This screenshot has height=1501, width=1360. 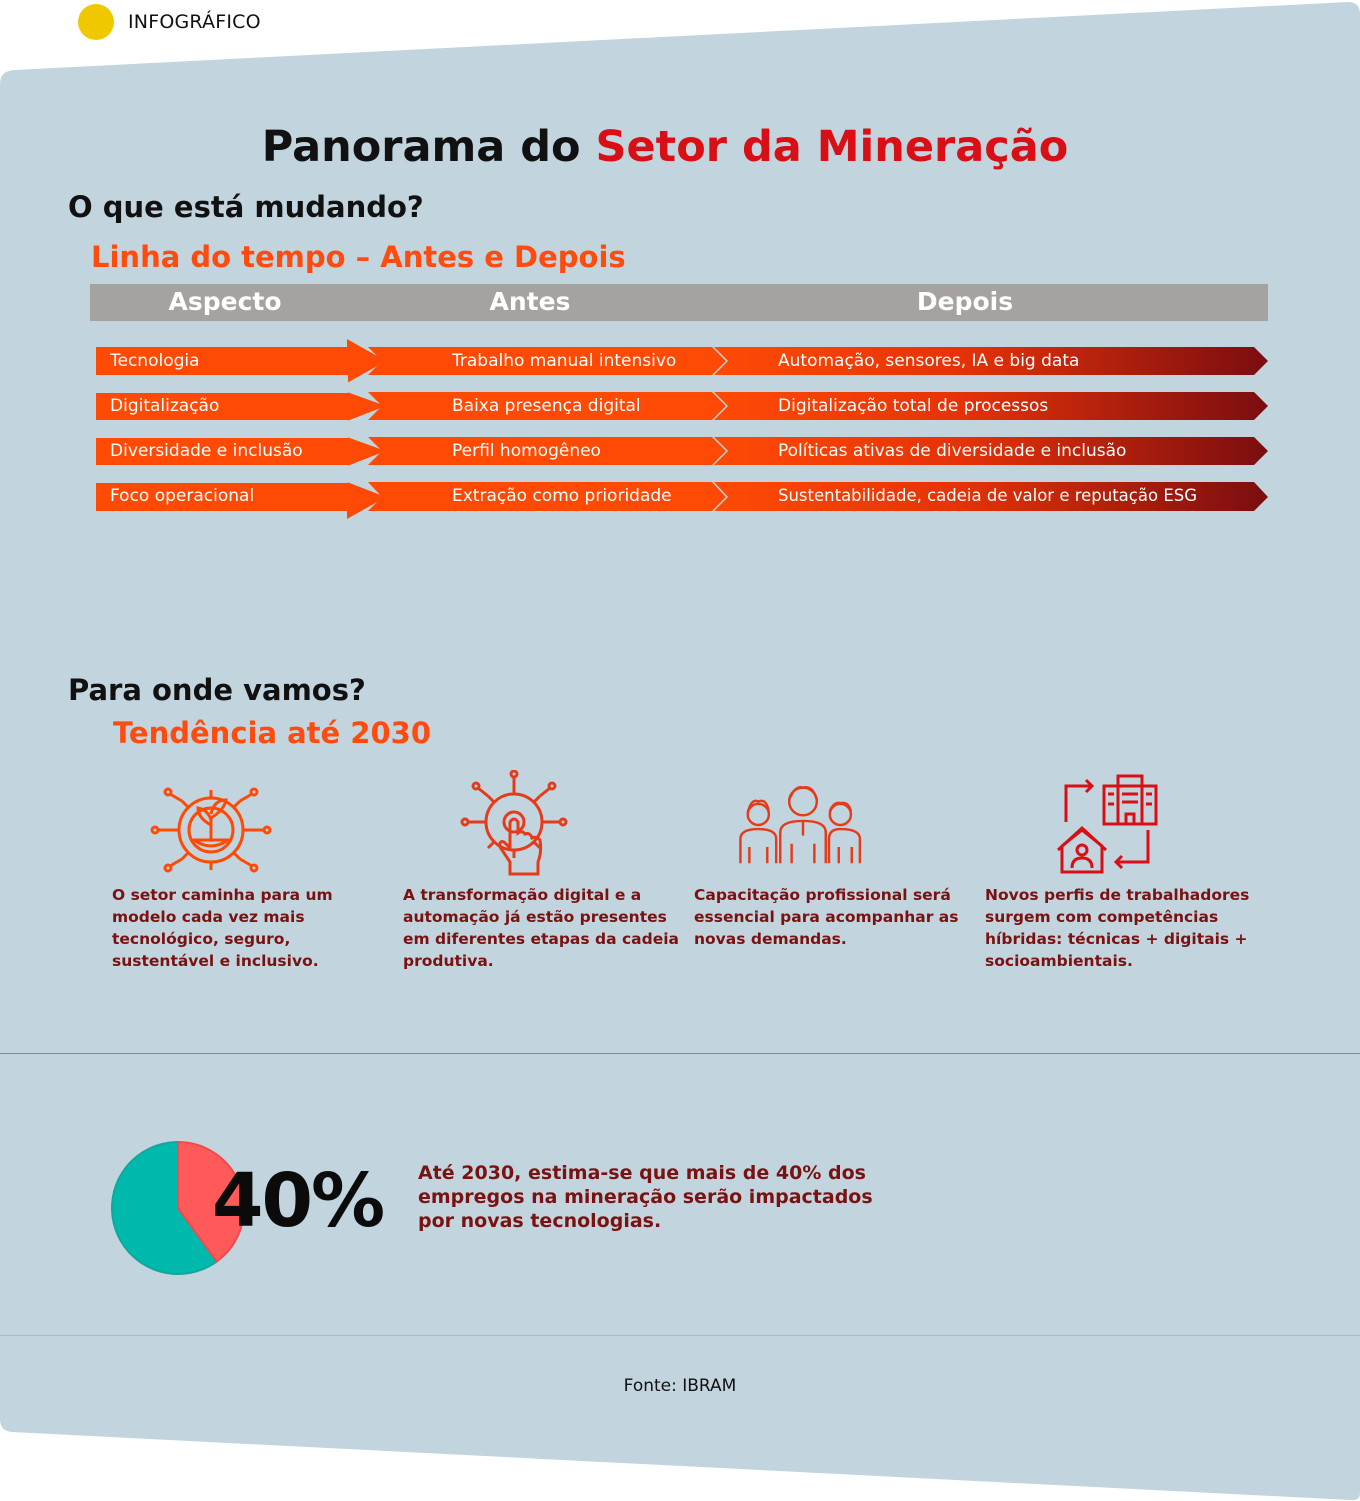 What do you see at coordinates (165, 406) in the screenshot?
I see `row-aspect: Digitalização` at bounding box center [165, 406].